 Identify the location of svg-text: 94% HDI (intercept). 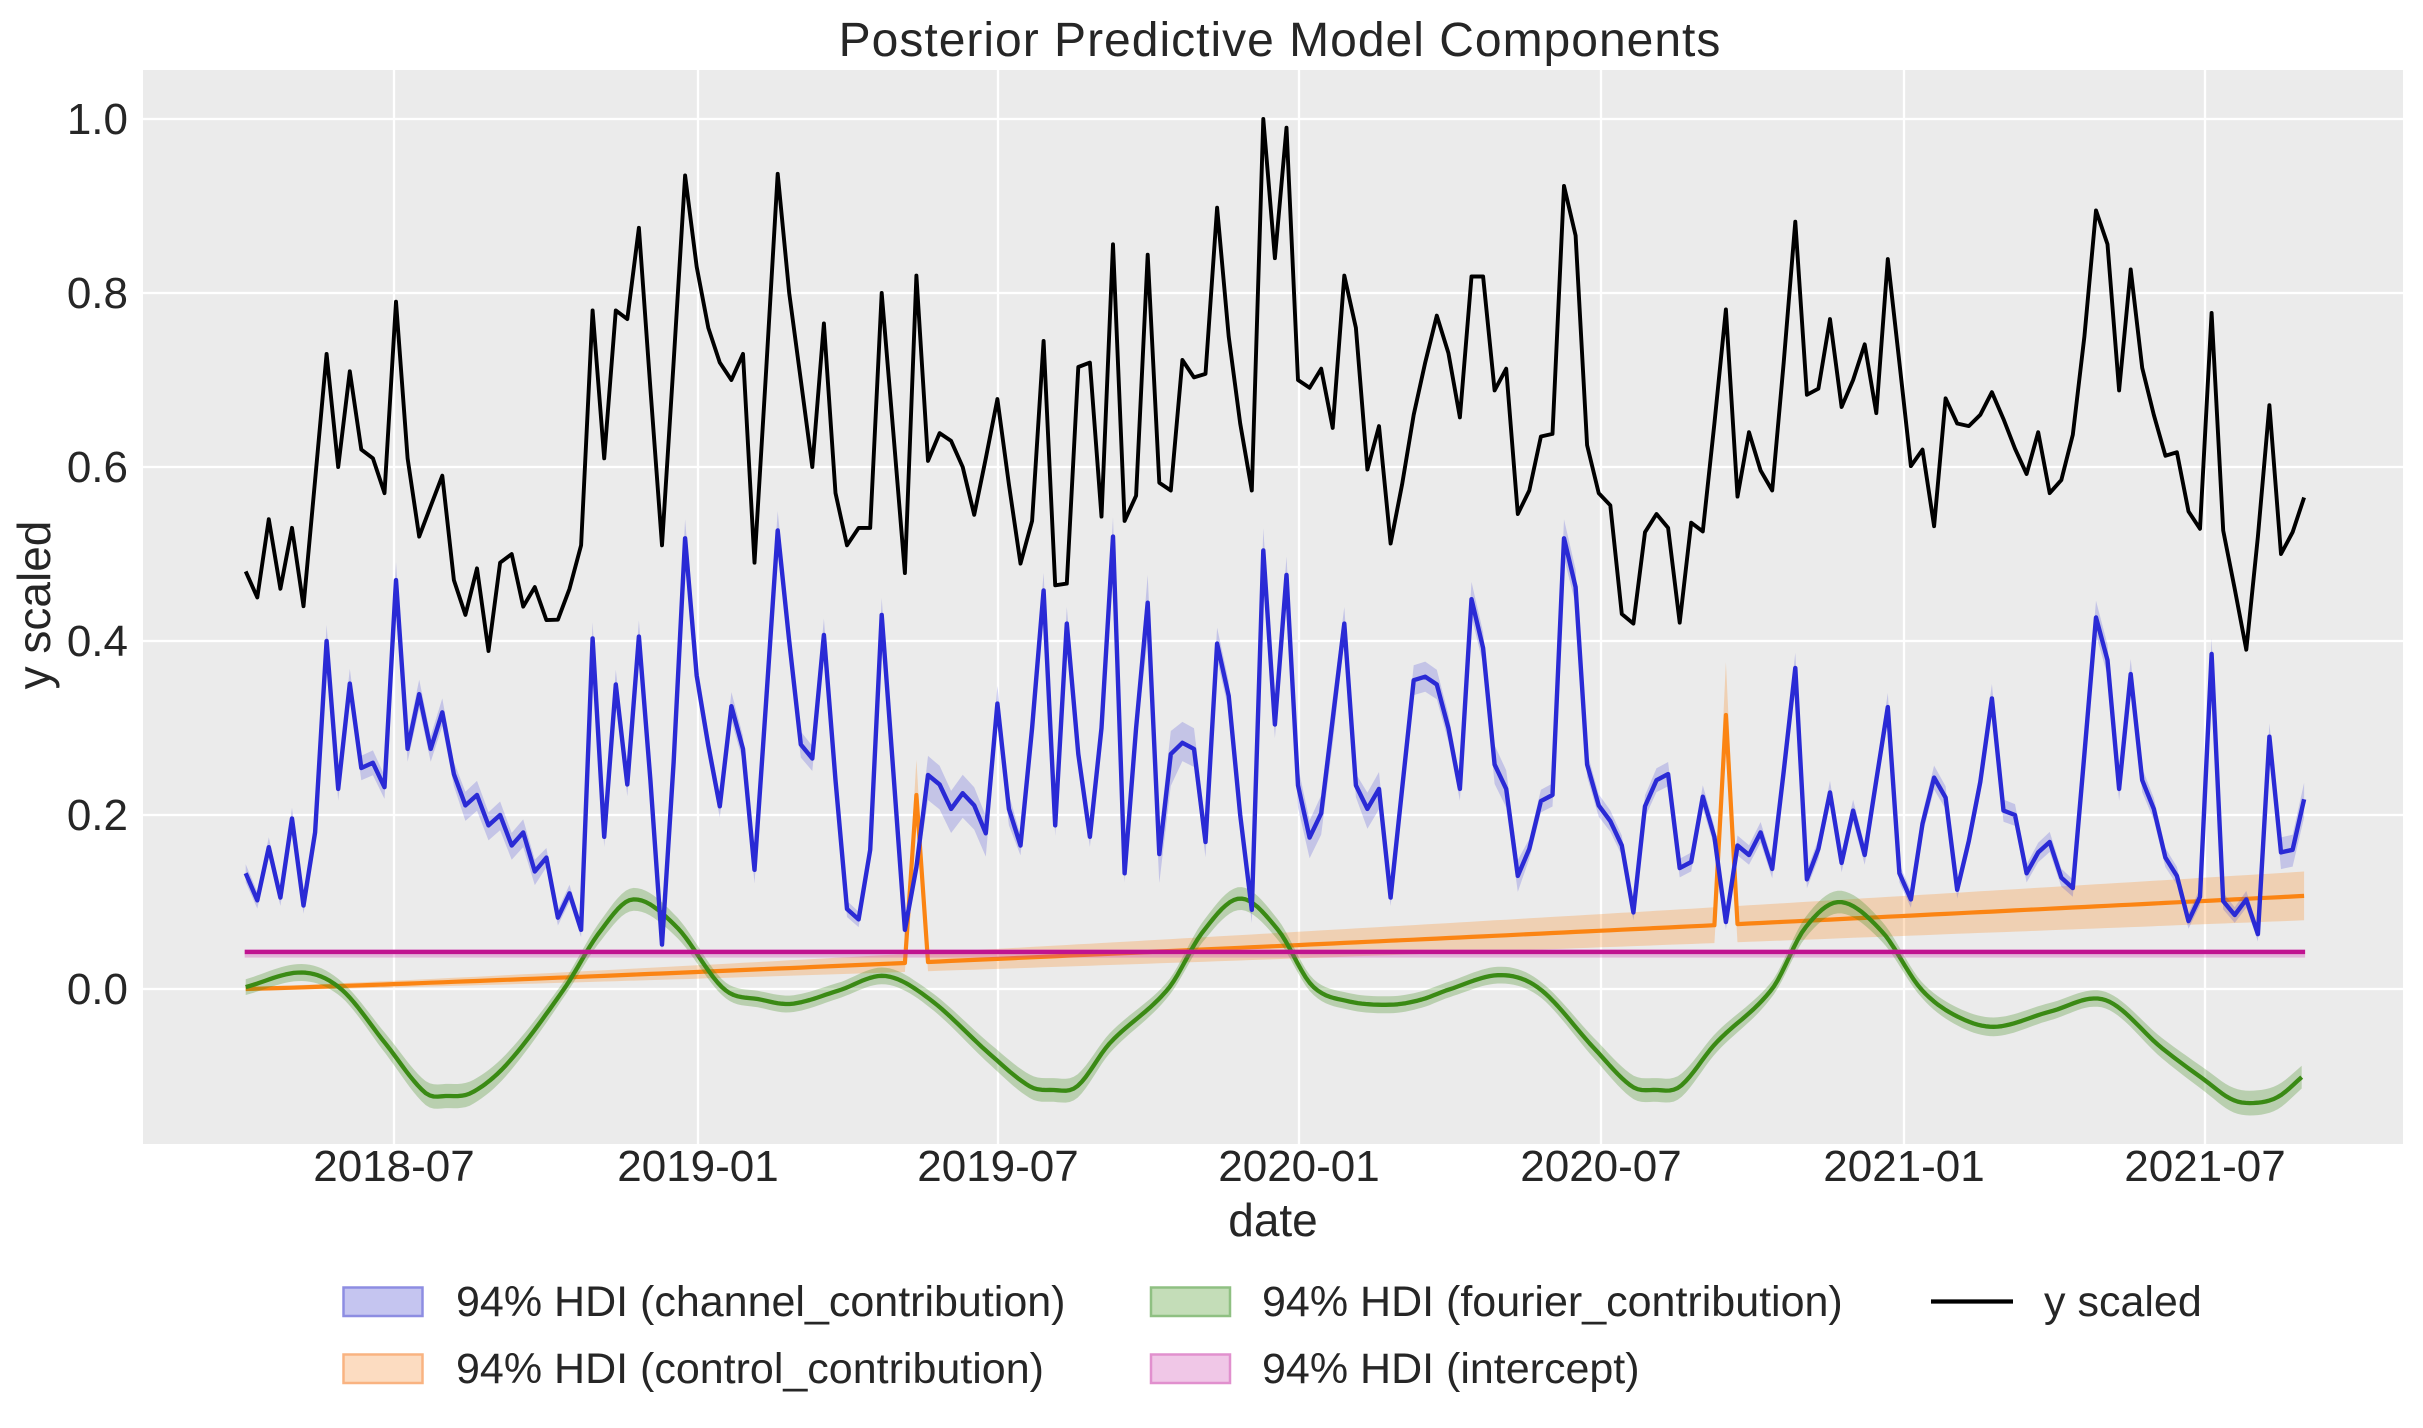
(1451, 1369).